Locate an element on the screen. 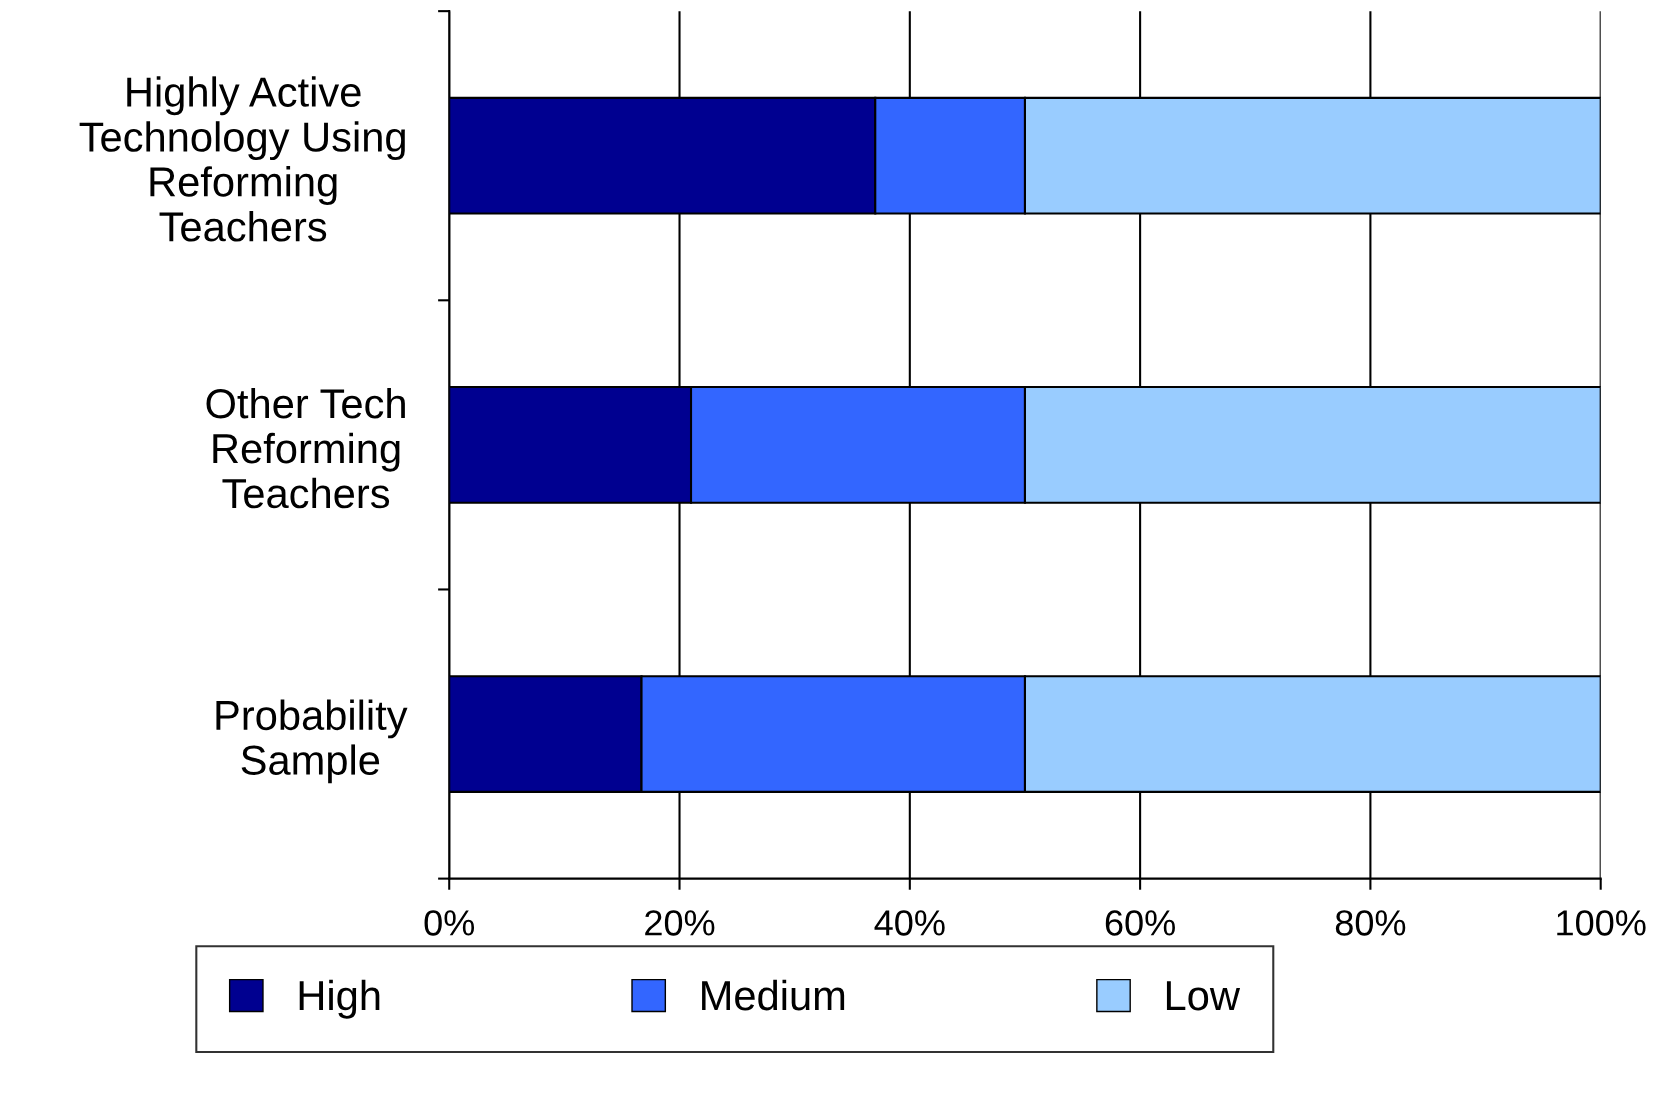  legend-label: Medium is located at coordinates (773, 995).